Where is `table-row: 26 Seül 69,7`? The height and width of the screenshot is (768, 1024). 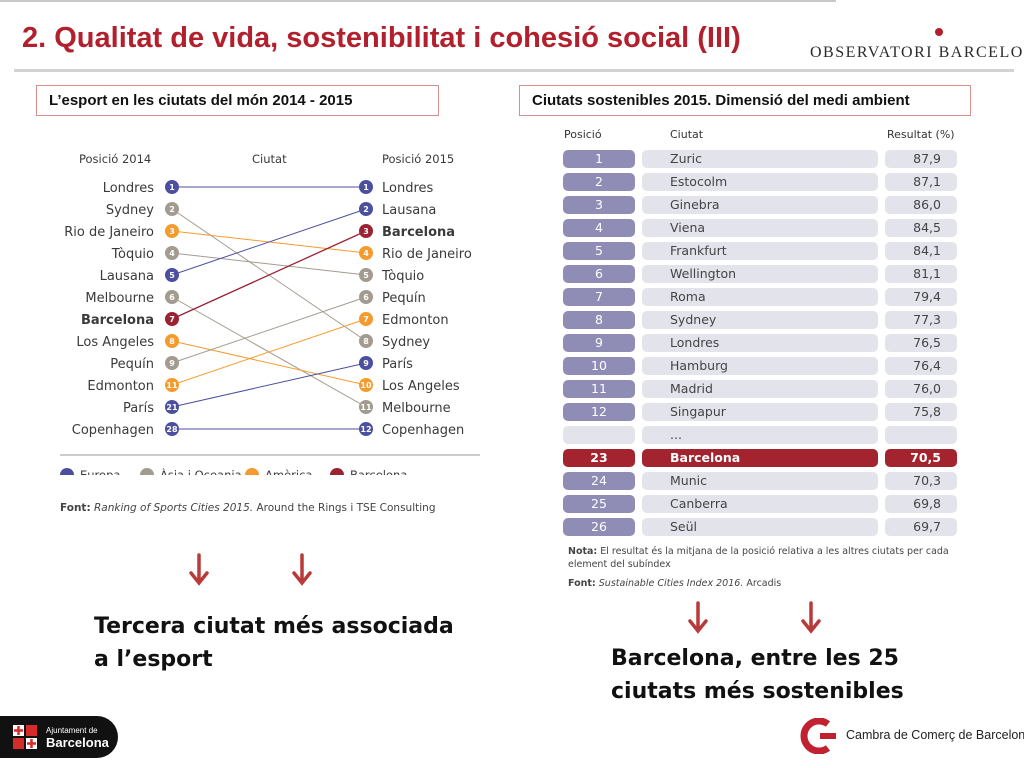
table-row: 26 Seül 69,7 is located at coordinates (760, 527).